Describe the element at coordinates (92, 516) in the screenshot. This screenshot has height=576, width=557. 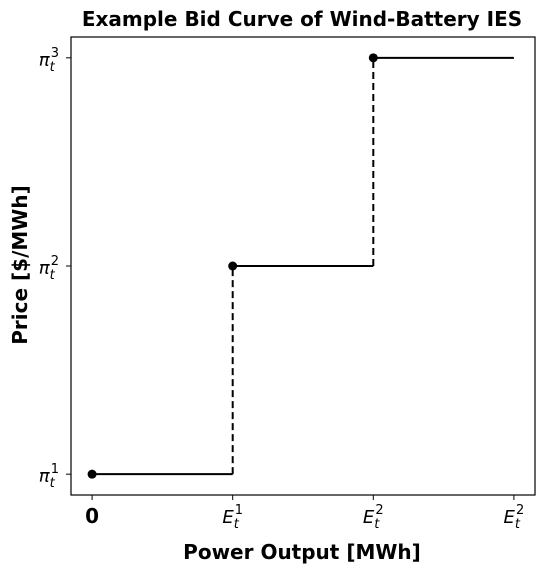
I see `x-tick-label: 0` at that location.